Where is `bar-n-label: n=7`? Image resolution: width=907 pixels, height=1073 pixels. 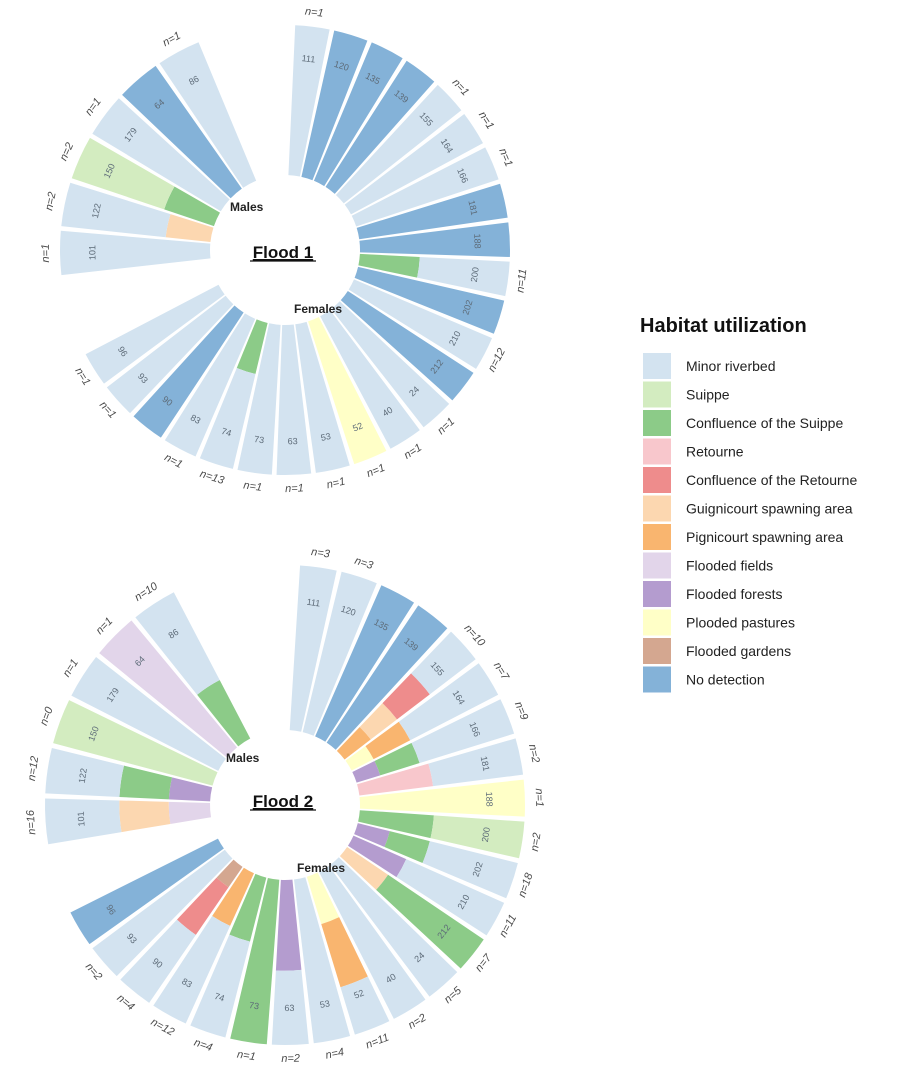 bar-n-label: n=7 is located at coordinates (501, 671).